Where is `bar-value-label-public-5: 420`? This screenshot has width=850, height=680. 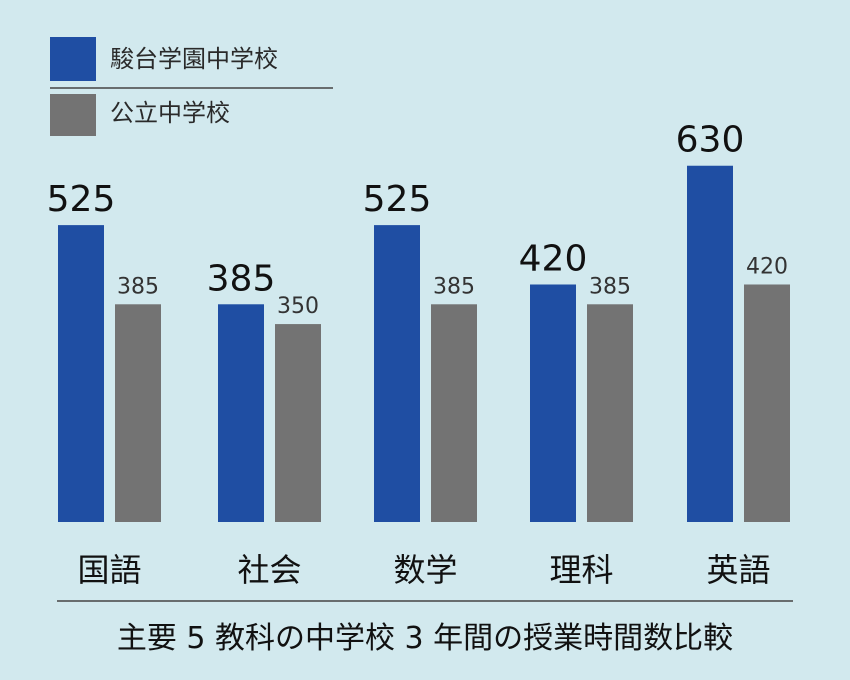
bar-value-label-public-5: 420 is located at coordinates (767, 266).